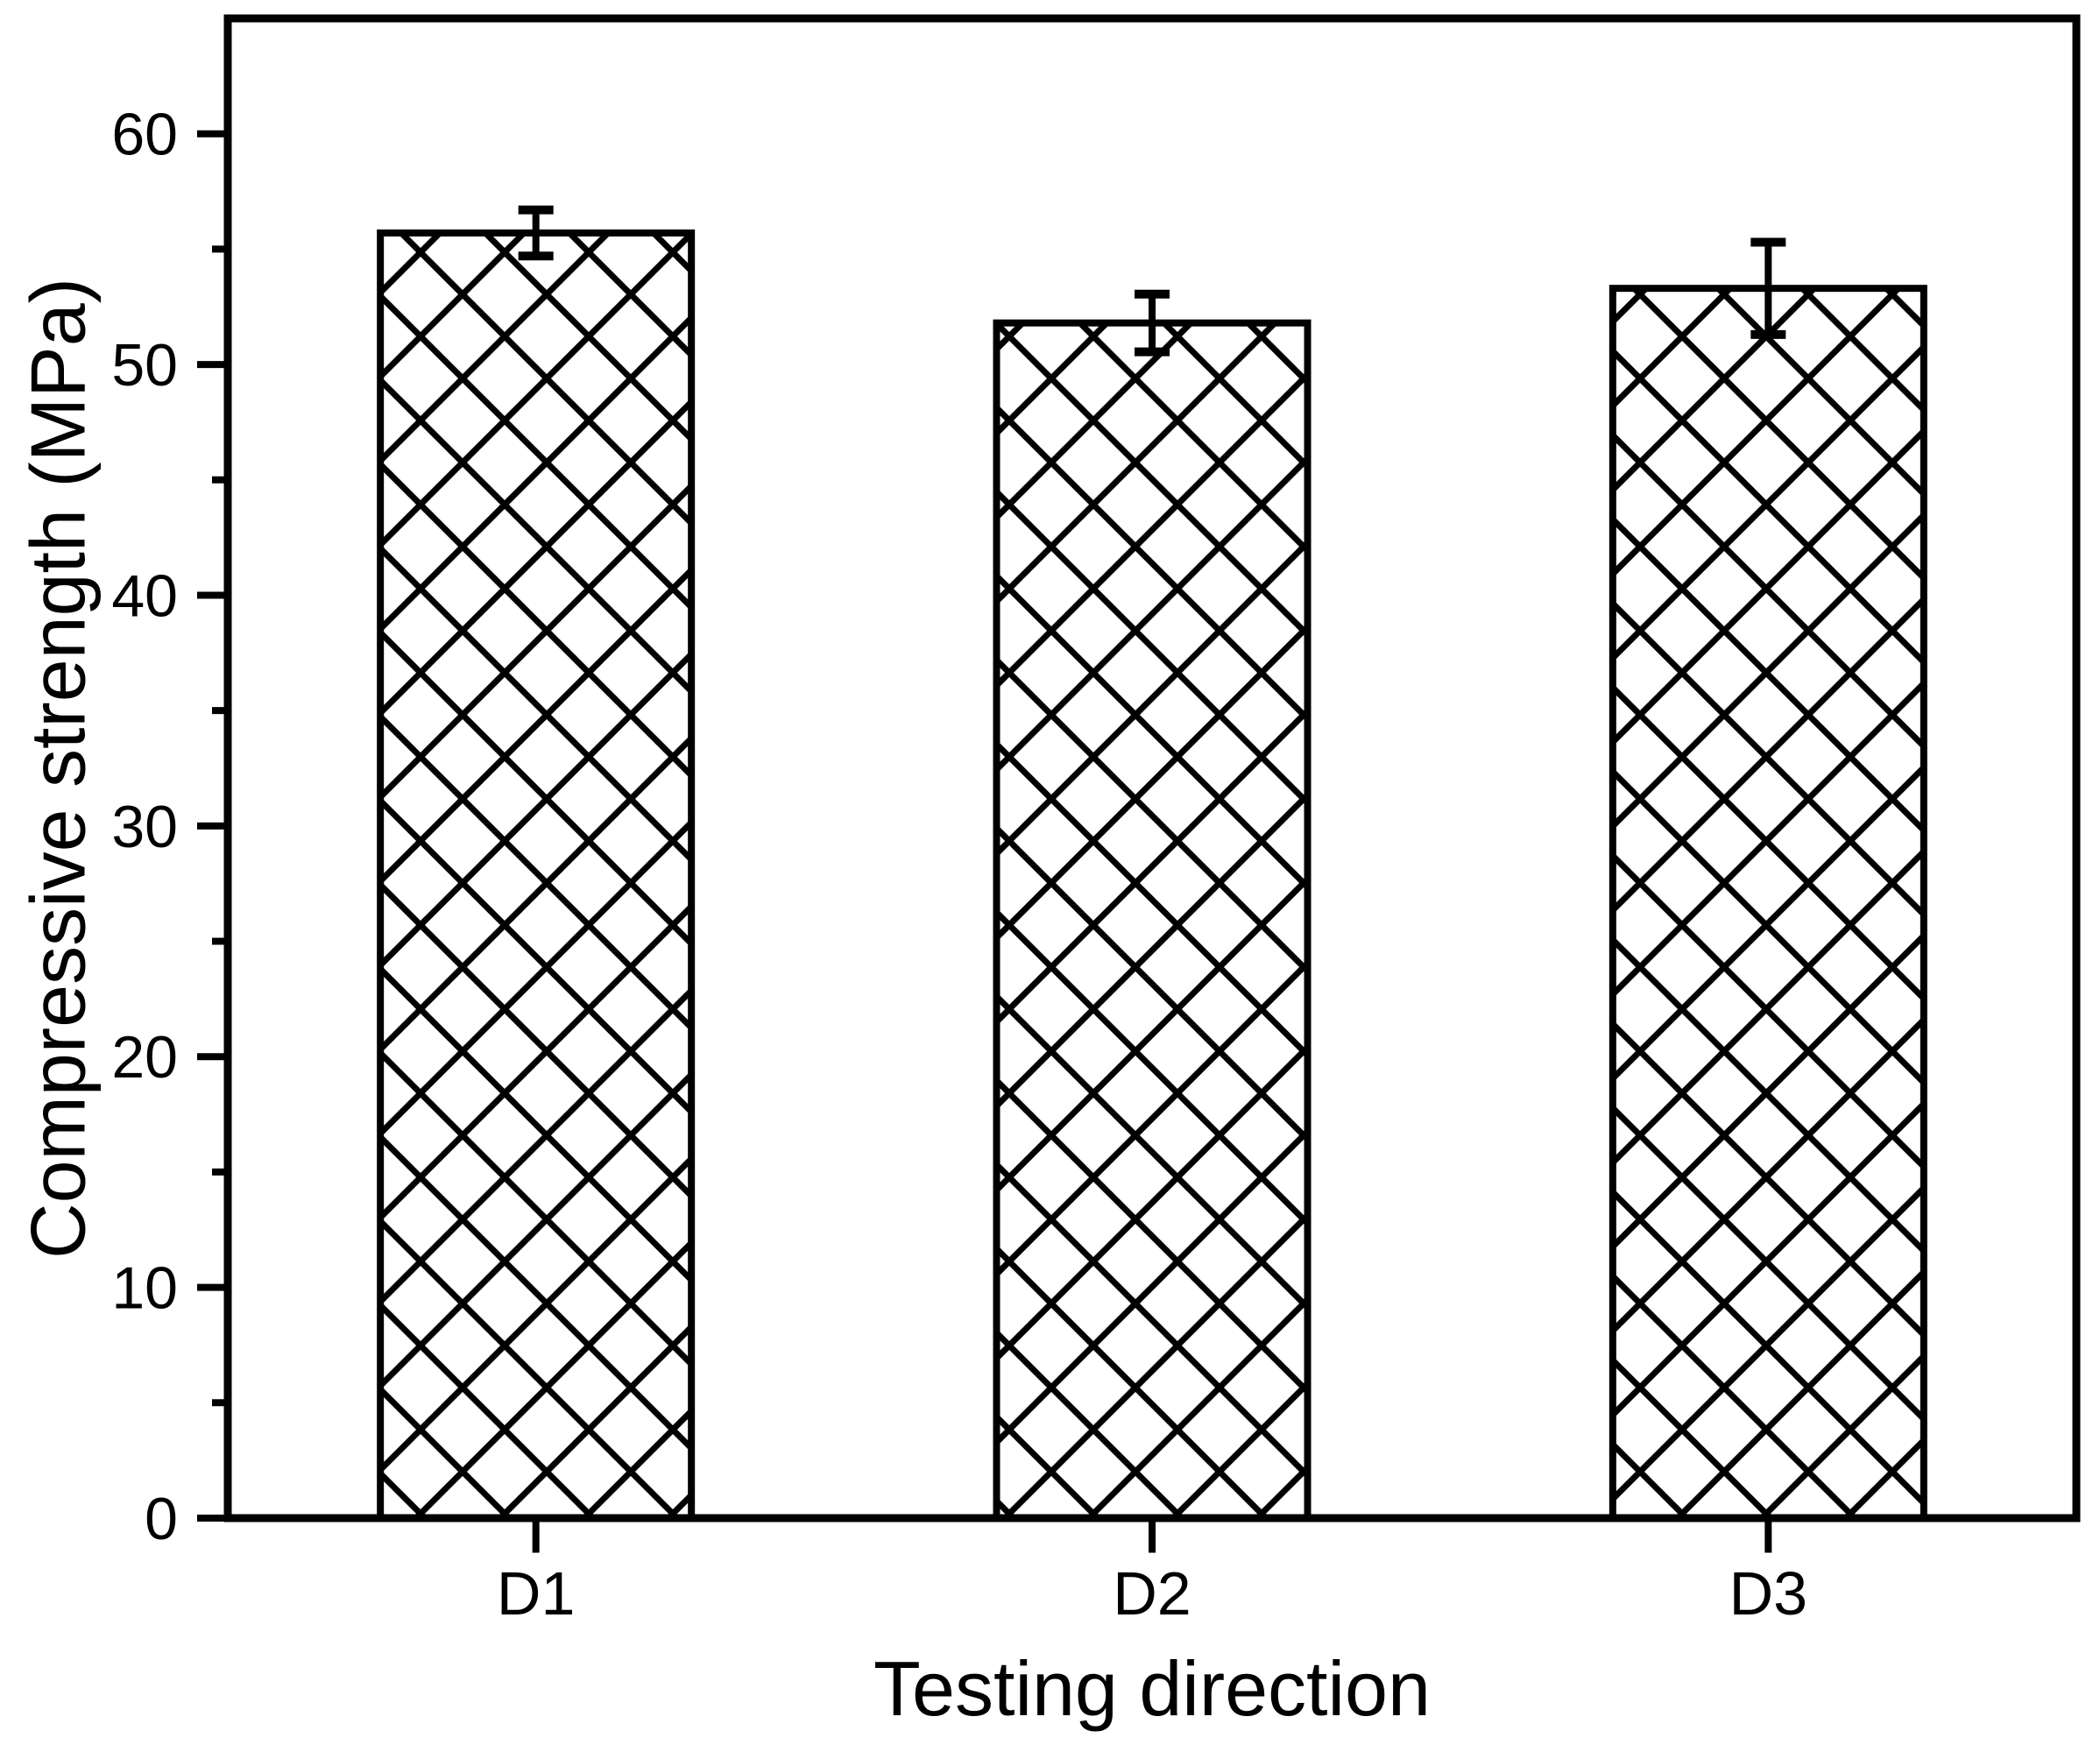 The height and width of the screenshot is (1752, 2100). I want to click on y-tick-label: 10, so click(144, 1288).